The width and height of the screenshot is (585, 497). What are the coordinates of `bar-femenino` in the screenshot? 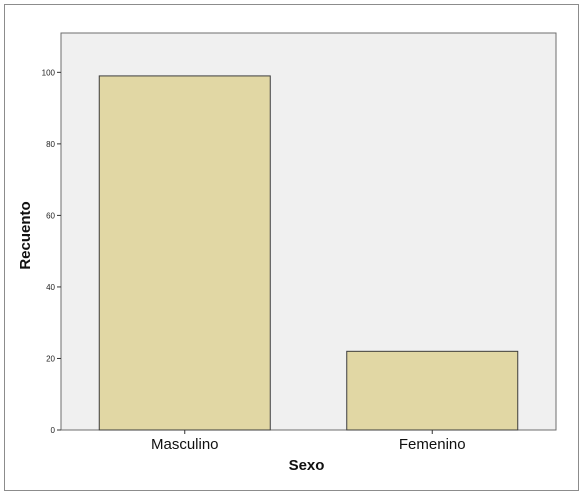 It's located at (432, 390).